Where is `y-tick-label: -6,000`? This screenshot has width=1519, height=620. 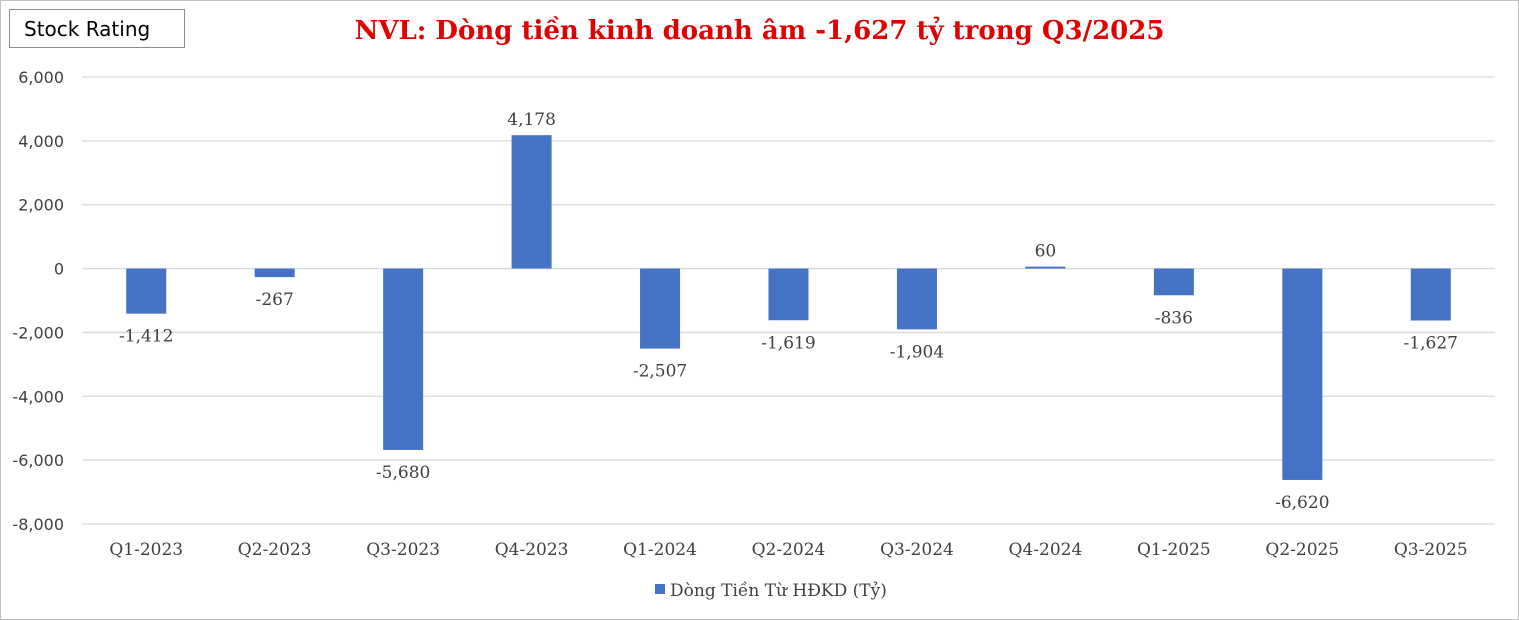 y-tick-label: -6,000 is located at coordinates (38, 460).